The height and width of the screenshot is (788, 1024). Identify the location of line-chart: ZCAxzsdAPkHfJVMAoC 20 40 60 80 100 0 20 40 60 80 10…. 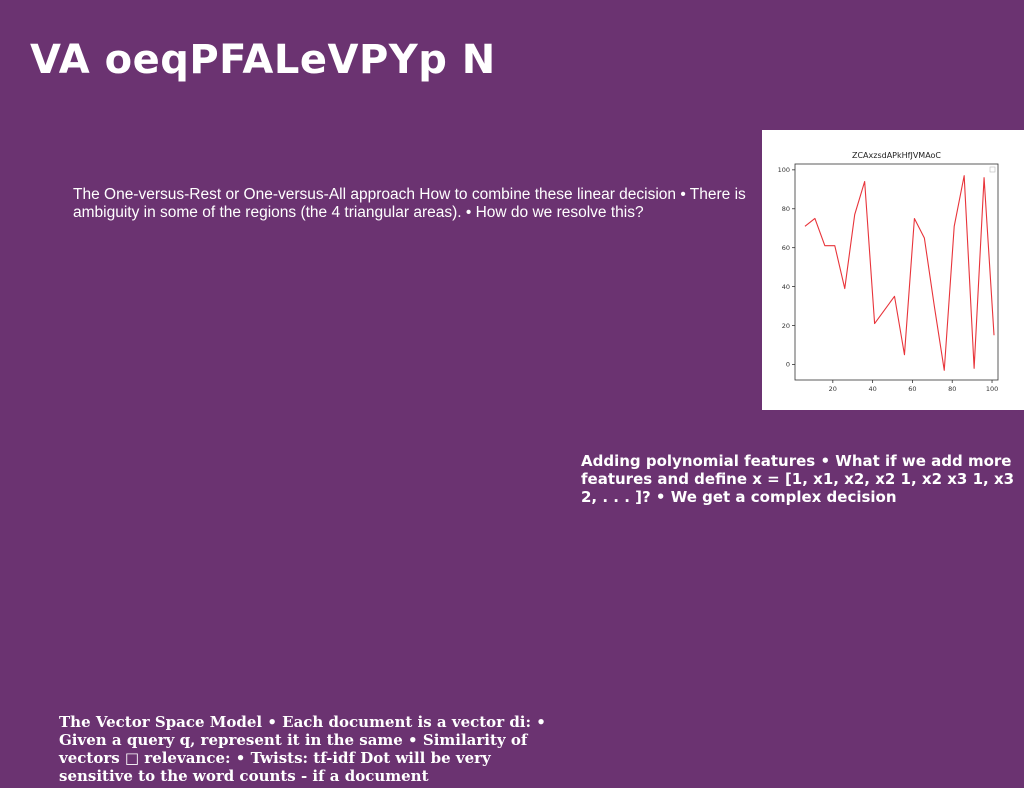
(893, 270).